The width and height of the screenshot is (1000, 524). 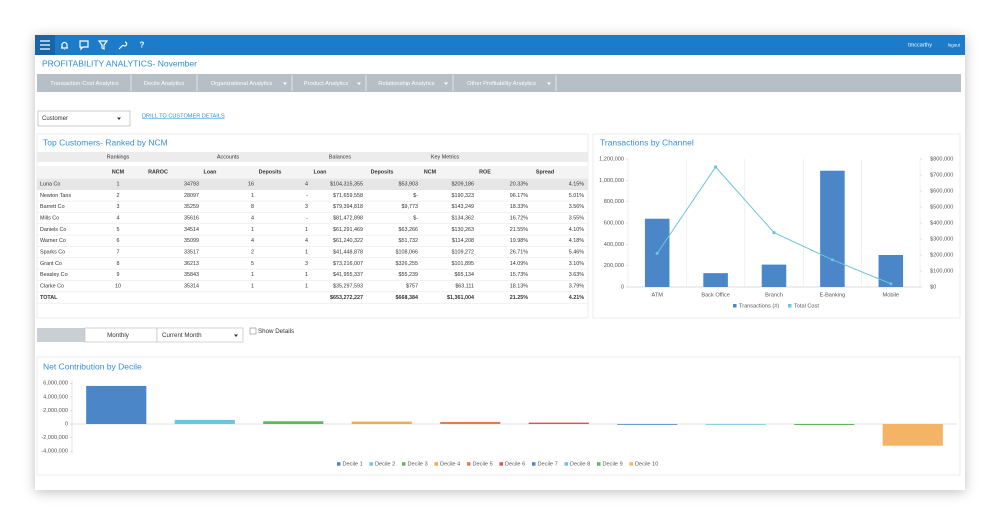 What do you see at coordinates (118, 264) in the screenshot?
I see `table-cell: 8` at bounding box center [118, 264].